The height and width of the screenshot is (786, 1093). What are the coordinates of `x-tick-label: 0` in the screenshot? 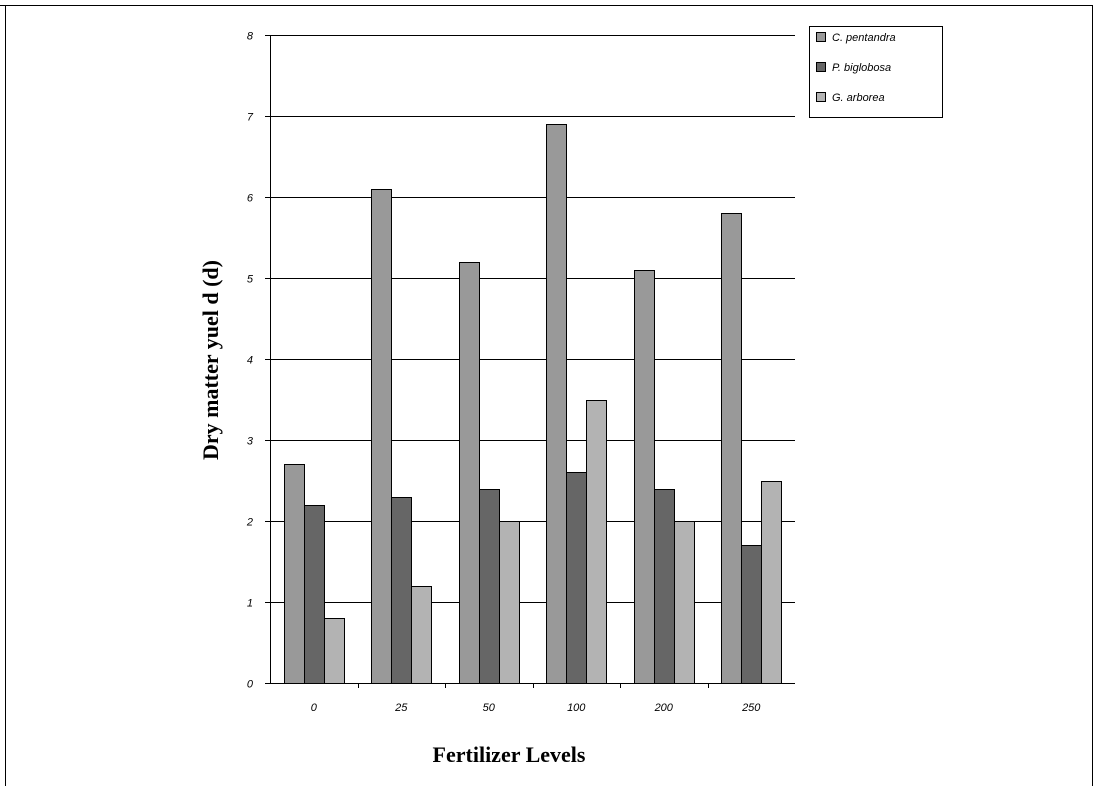 It's located at (314, 708).